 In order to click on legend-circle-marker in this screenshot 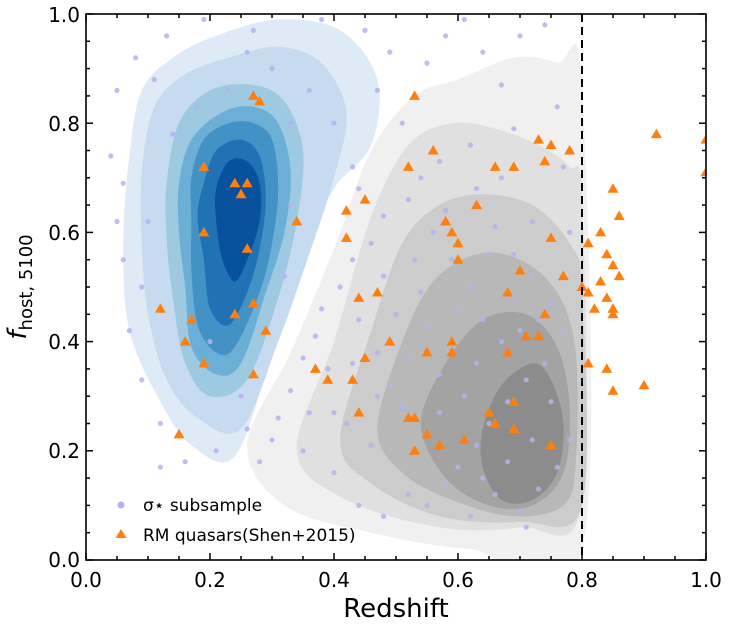, I will do `click(121, 505)`.